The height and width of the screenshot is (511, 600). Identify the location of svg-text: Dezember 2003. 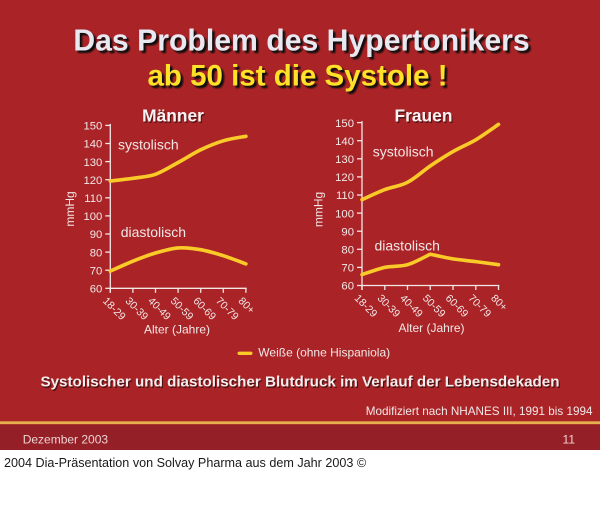
(66, 439).